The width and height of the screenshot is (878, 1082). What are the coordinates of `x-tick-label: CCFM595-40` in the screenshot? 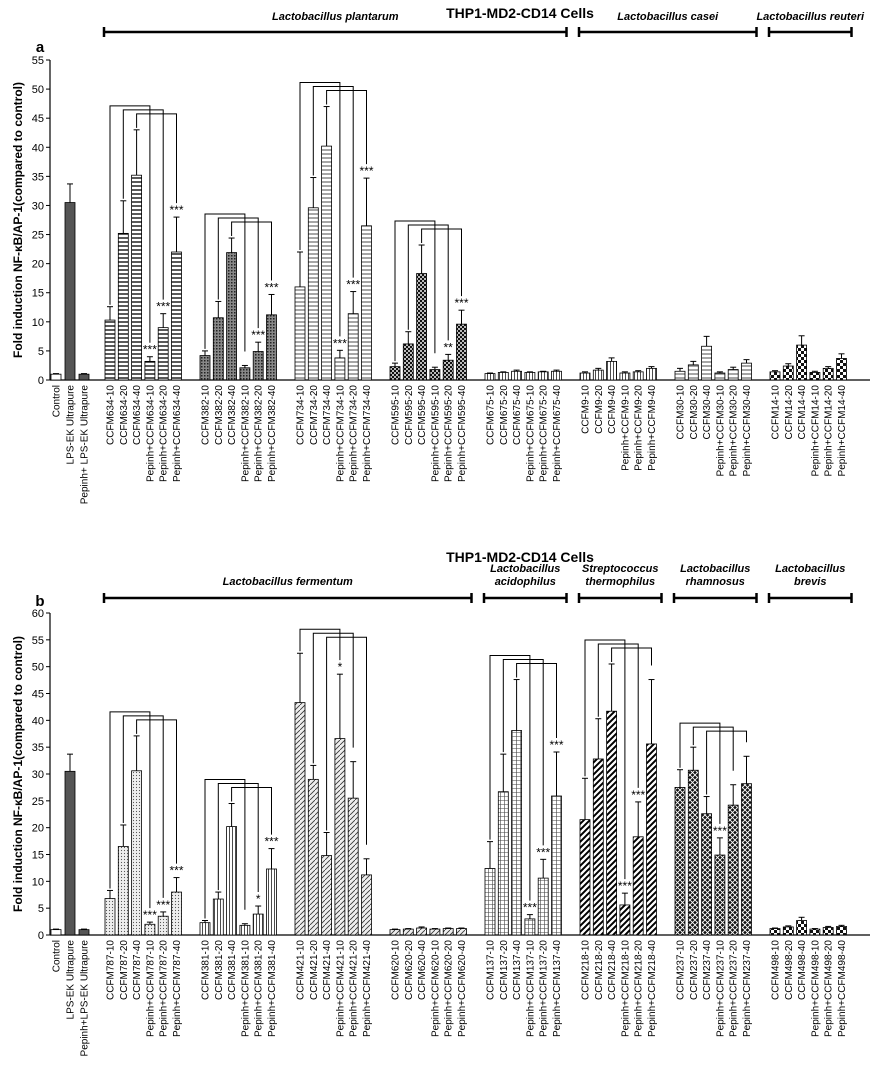 It's located at (422, 415).